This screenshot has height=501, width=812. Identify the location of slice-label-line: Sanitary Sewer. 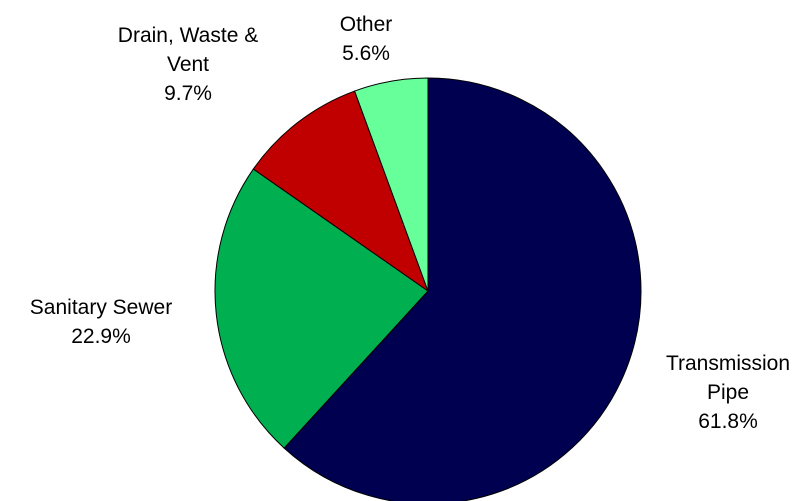
(101, 307).